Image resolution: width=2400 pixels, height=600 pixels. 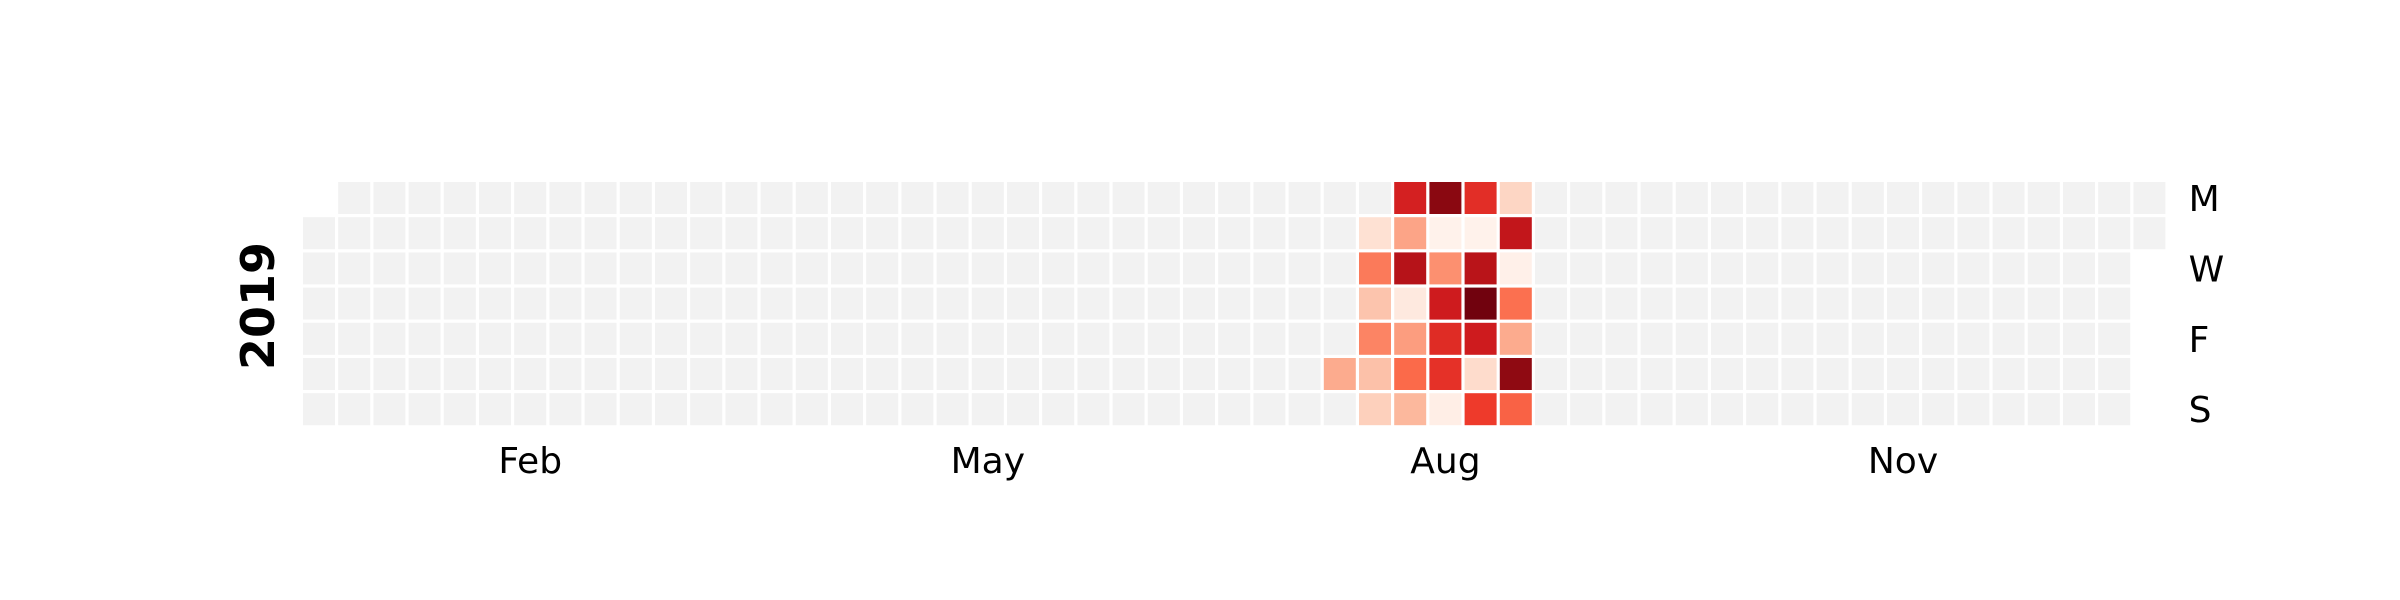 I want to click on month-label: Feb, so click(x=530, y=461).